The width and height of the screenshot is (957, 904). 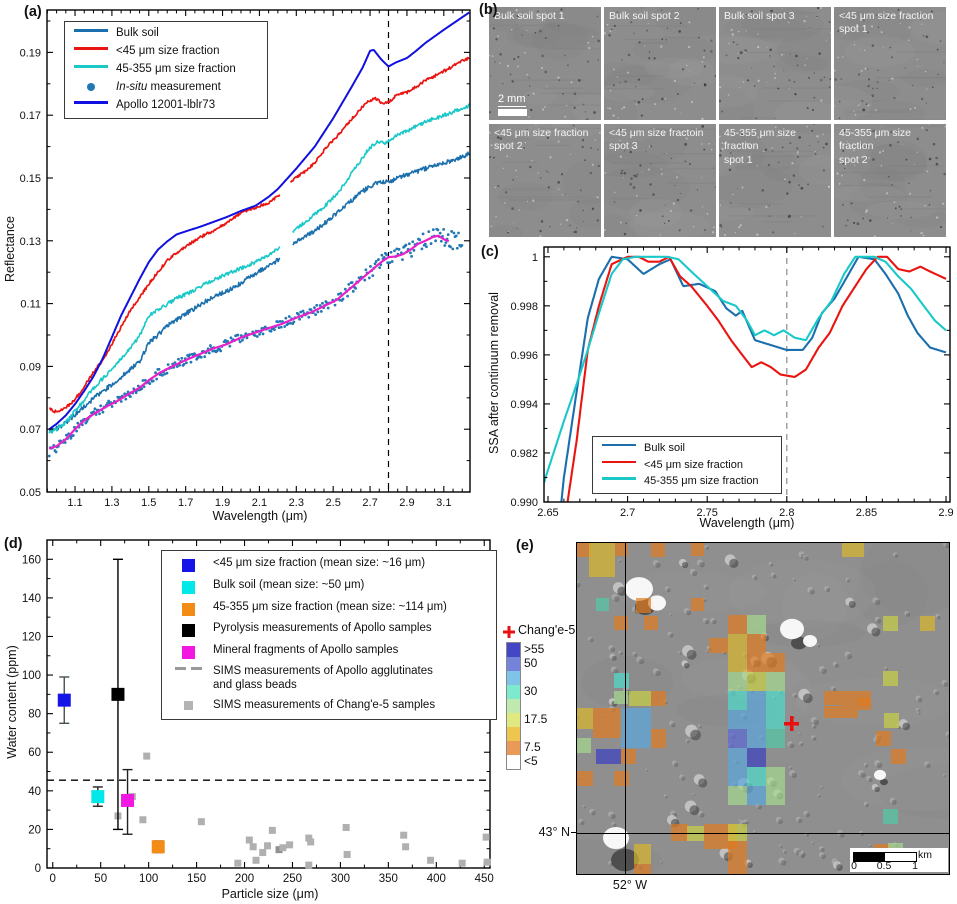 I want to click on sample-image-label: <45 μm size fraction spot 1, so click(x=886, y=23).